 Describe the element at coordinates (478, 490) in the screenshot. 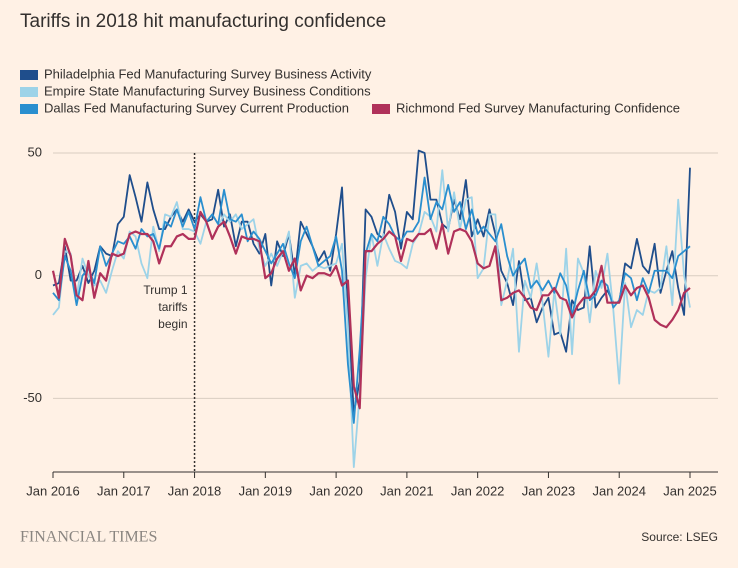

I see `x-tick-label: Jan 2022` at that location.